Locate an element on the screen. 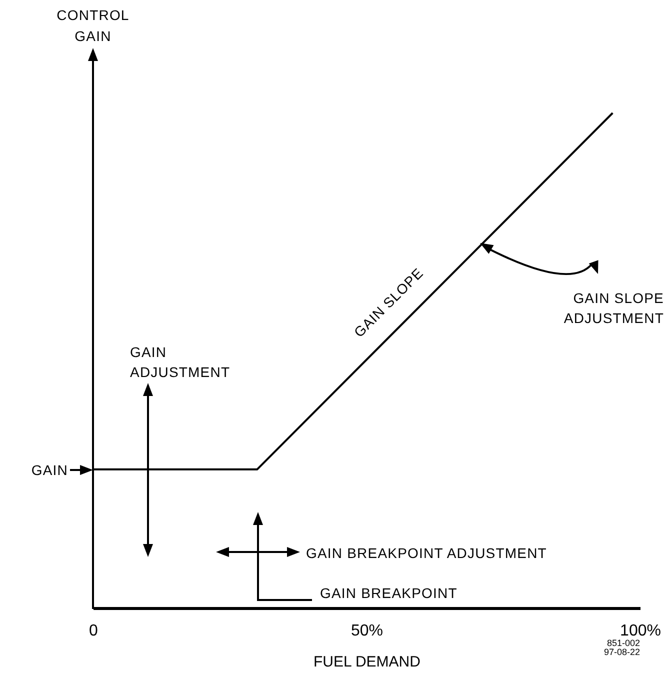 This screenshot has height=690, width=667. annotation: GAIN BREAKPOINT is located at coordinates (389, 593).